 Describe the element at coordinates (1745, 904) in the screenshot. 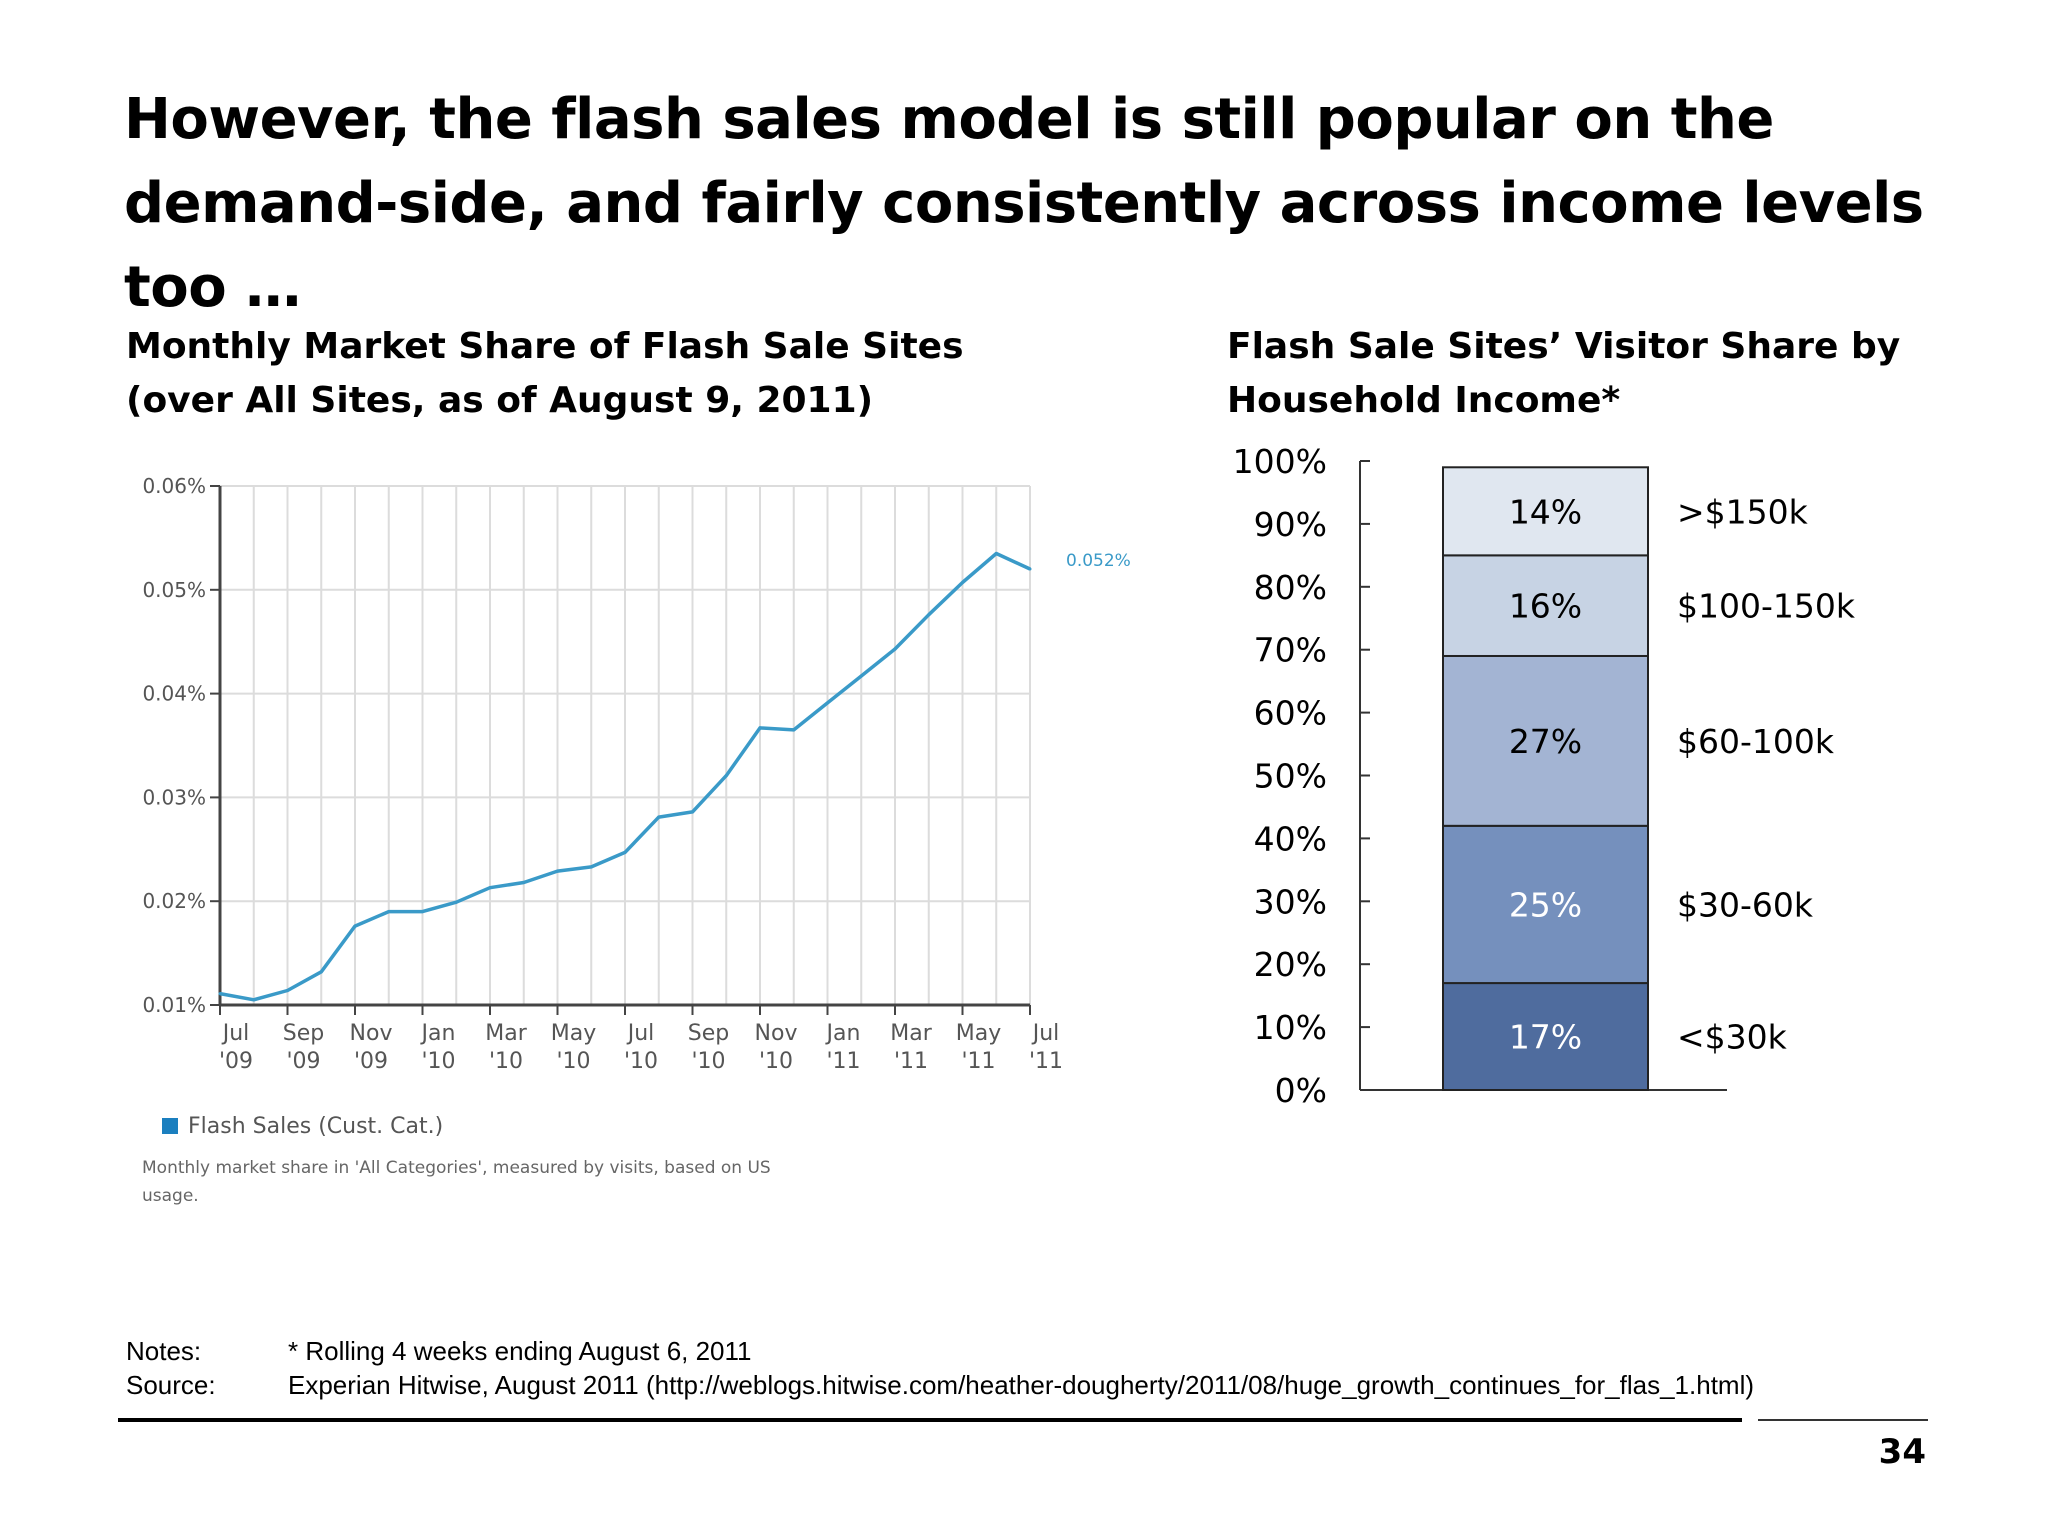

I see `segment-category-label: $30-60k` at that location.